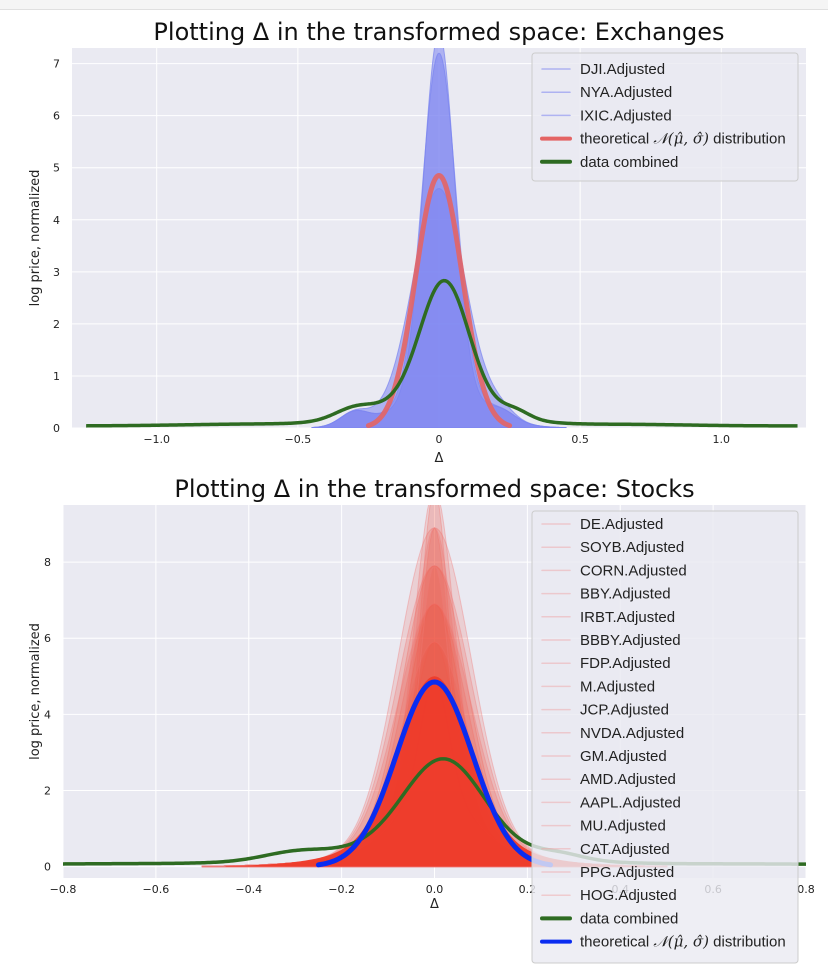 The image size is (828, 971). What do you see at coordinates (623, 826) in the screenshot?
I see `legend-label: MU.Adjusted` at bounding box center [623, 826].